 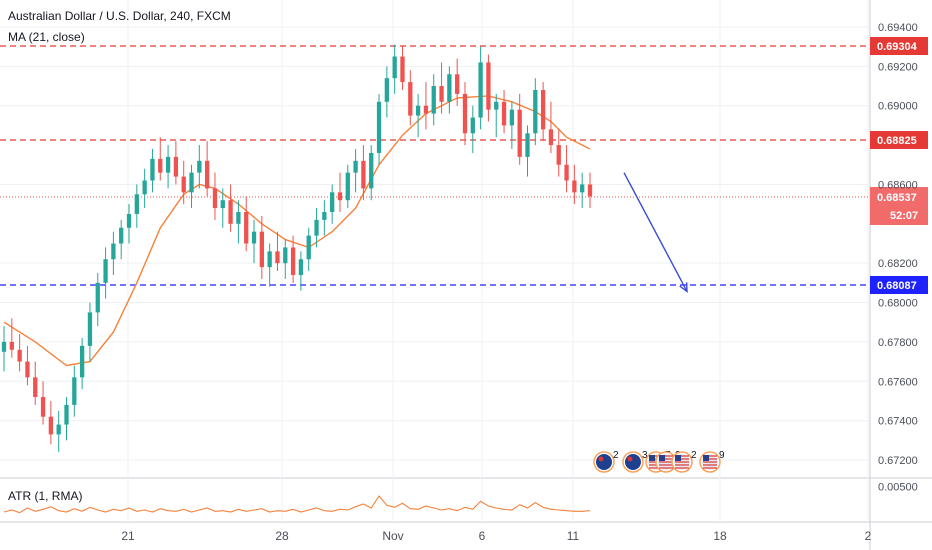 What do you see at coordinates (898, 488) in the screenshot?
I see `atr-tick-label: 0.00500` at bounding box center [898, 488].